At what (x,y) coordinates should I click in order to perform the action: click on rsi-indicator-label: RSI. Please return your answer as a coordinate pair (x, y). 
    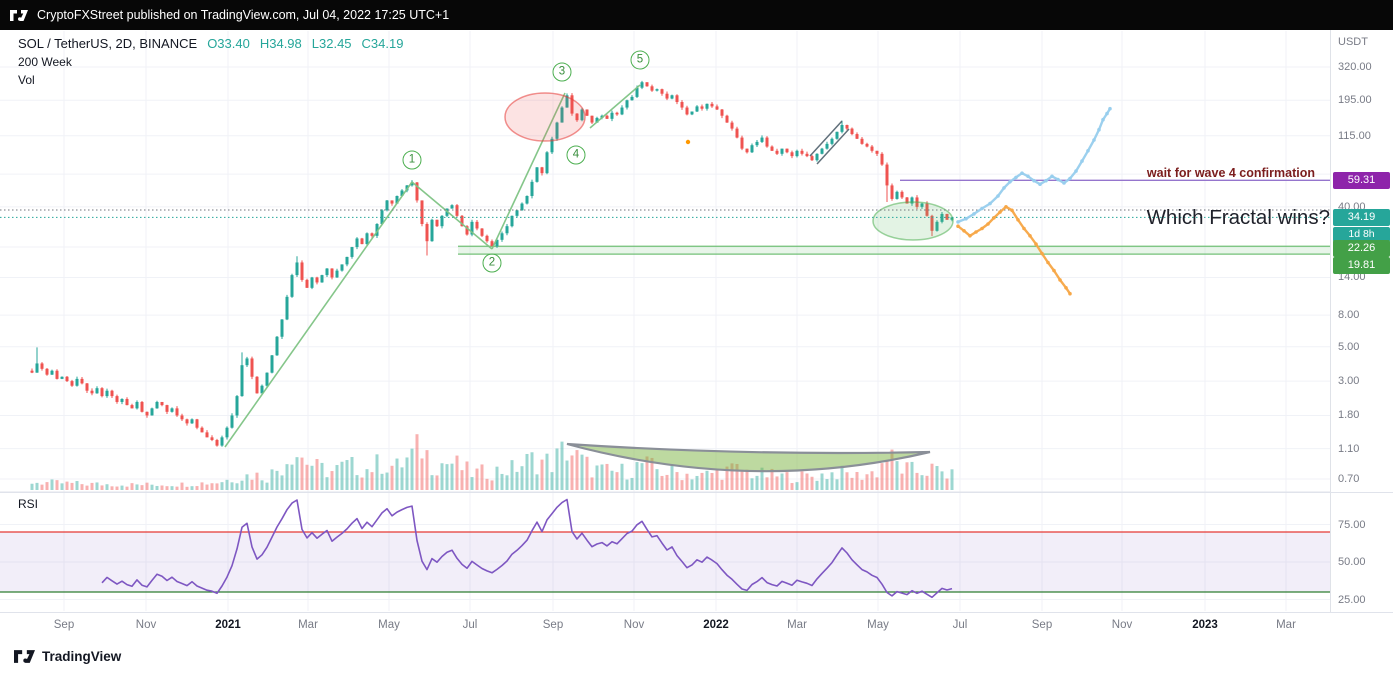
    Looking at the image, I should click on (28, 504).